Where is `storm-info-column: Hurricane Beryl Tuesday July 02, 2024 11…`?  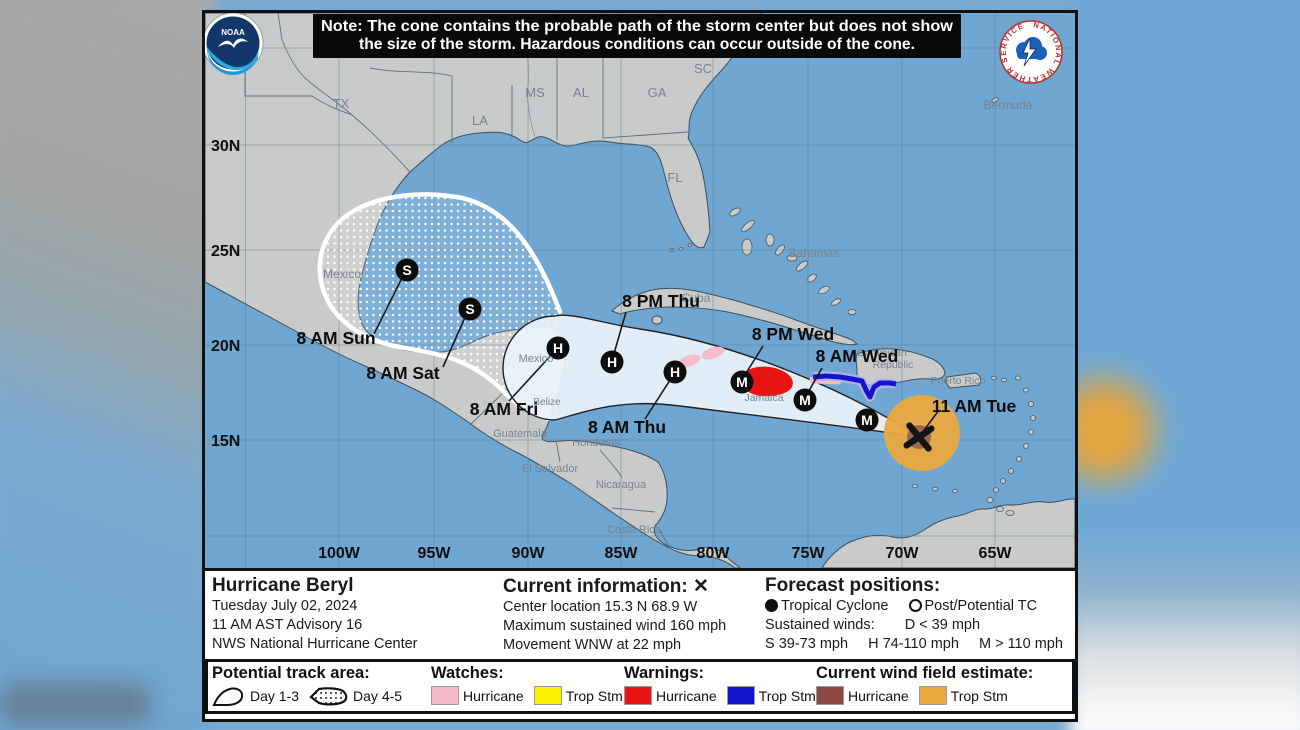
storm-info-column: Hurricane Beryl Tuesday July 02, 2024 11… is located at coordinates (315, 614).